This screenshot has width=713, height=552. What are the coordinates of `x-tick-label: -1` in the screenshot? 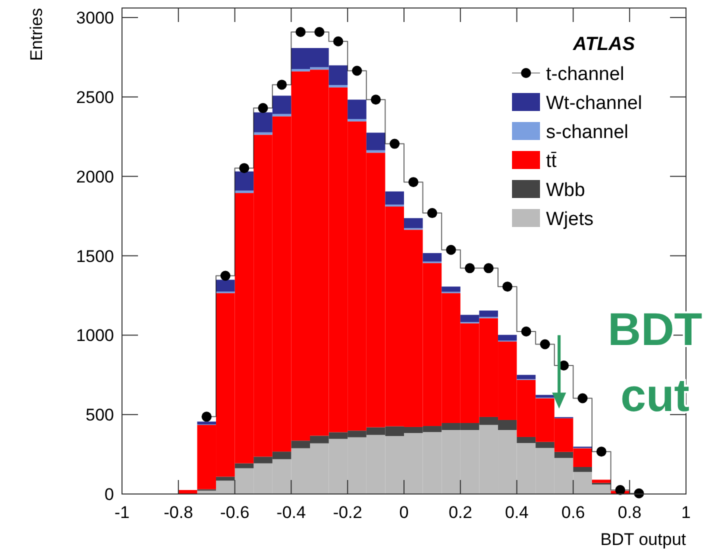 It's located at (122, 512).